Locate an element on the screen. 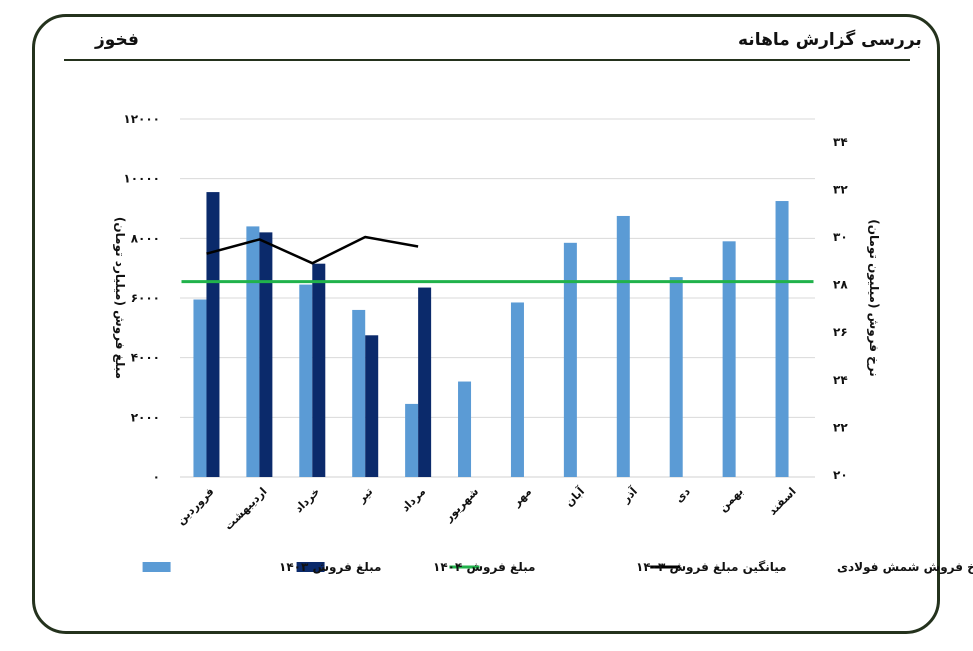 This screenshot has width=973, height=651. ticker-symbol: فخوز is located at coordinates (117, 40).